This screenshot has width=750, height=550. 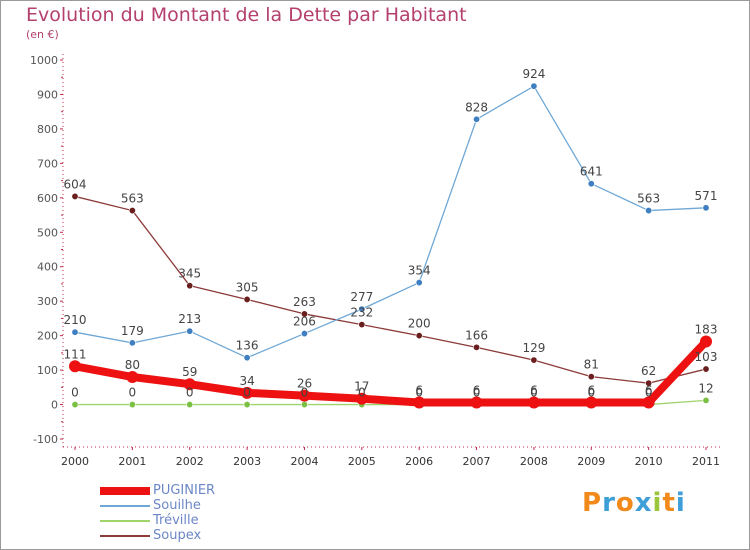 What do you see at coordinates (246, 381) in the screenshot?
I see `data-label-puginier: 34` at bounding box center [246, 381].